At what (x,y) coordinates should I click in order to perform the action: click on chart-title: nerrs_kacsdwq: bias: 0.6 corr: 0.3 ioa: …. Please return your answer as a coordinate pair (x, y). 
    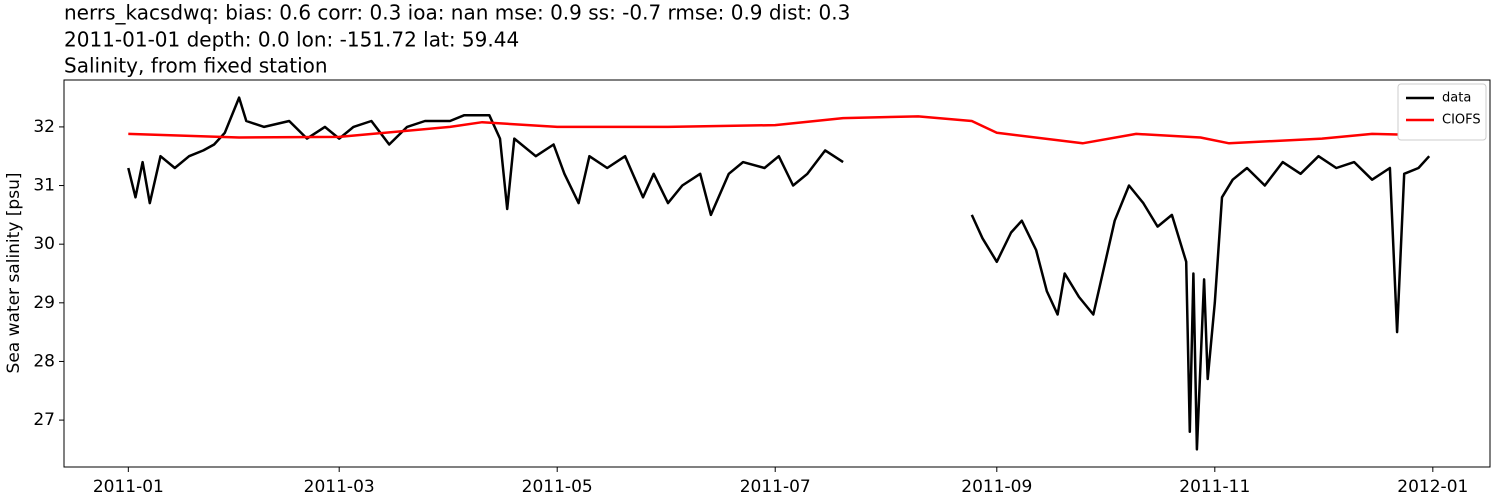
    Looking at the image, I should click on (457, 13).